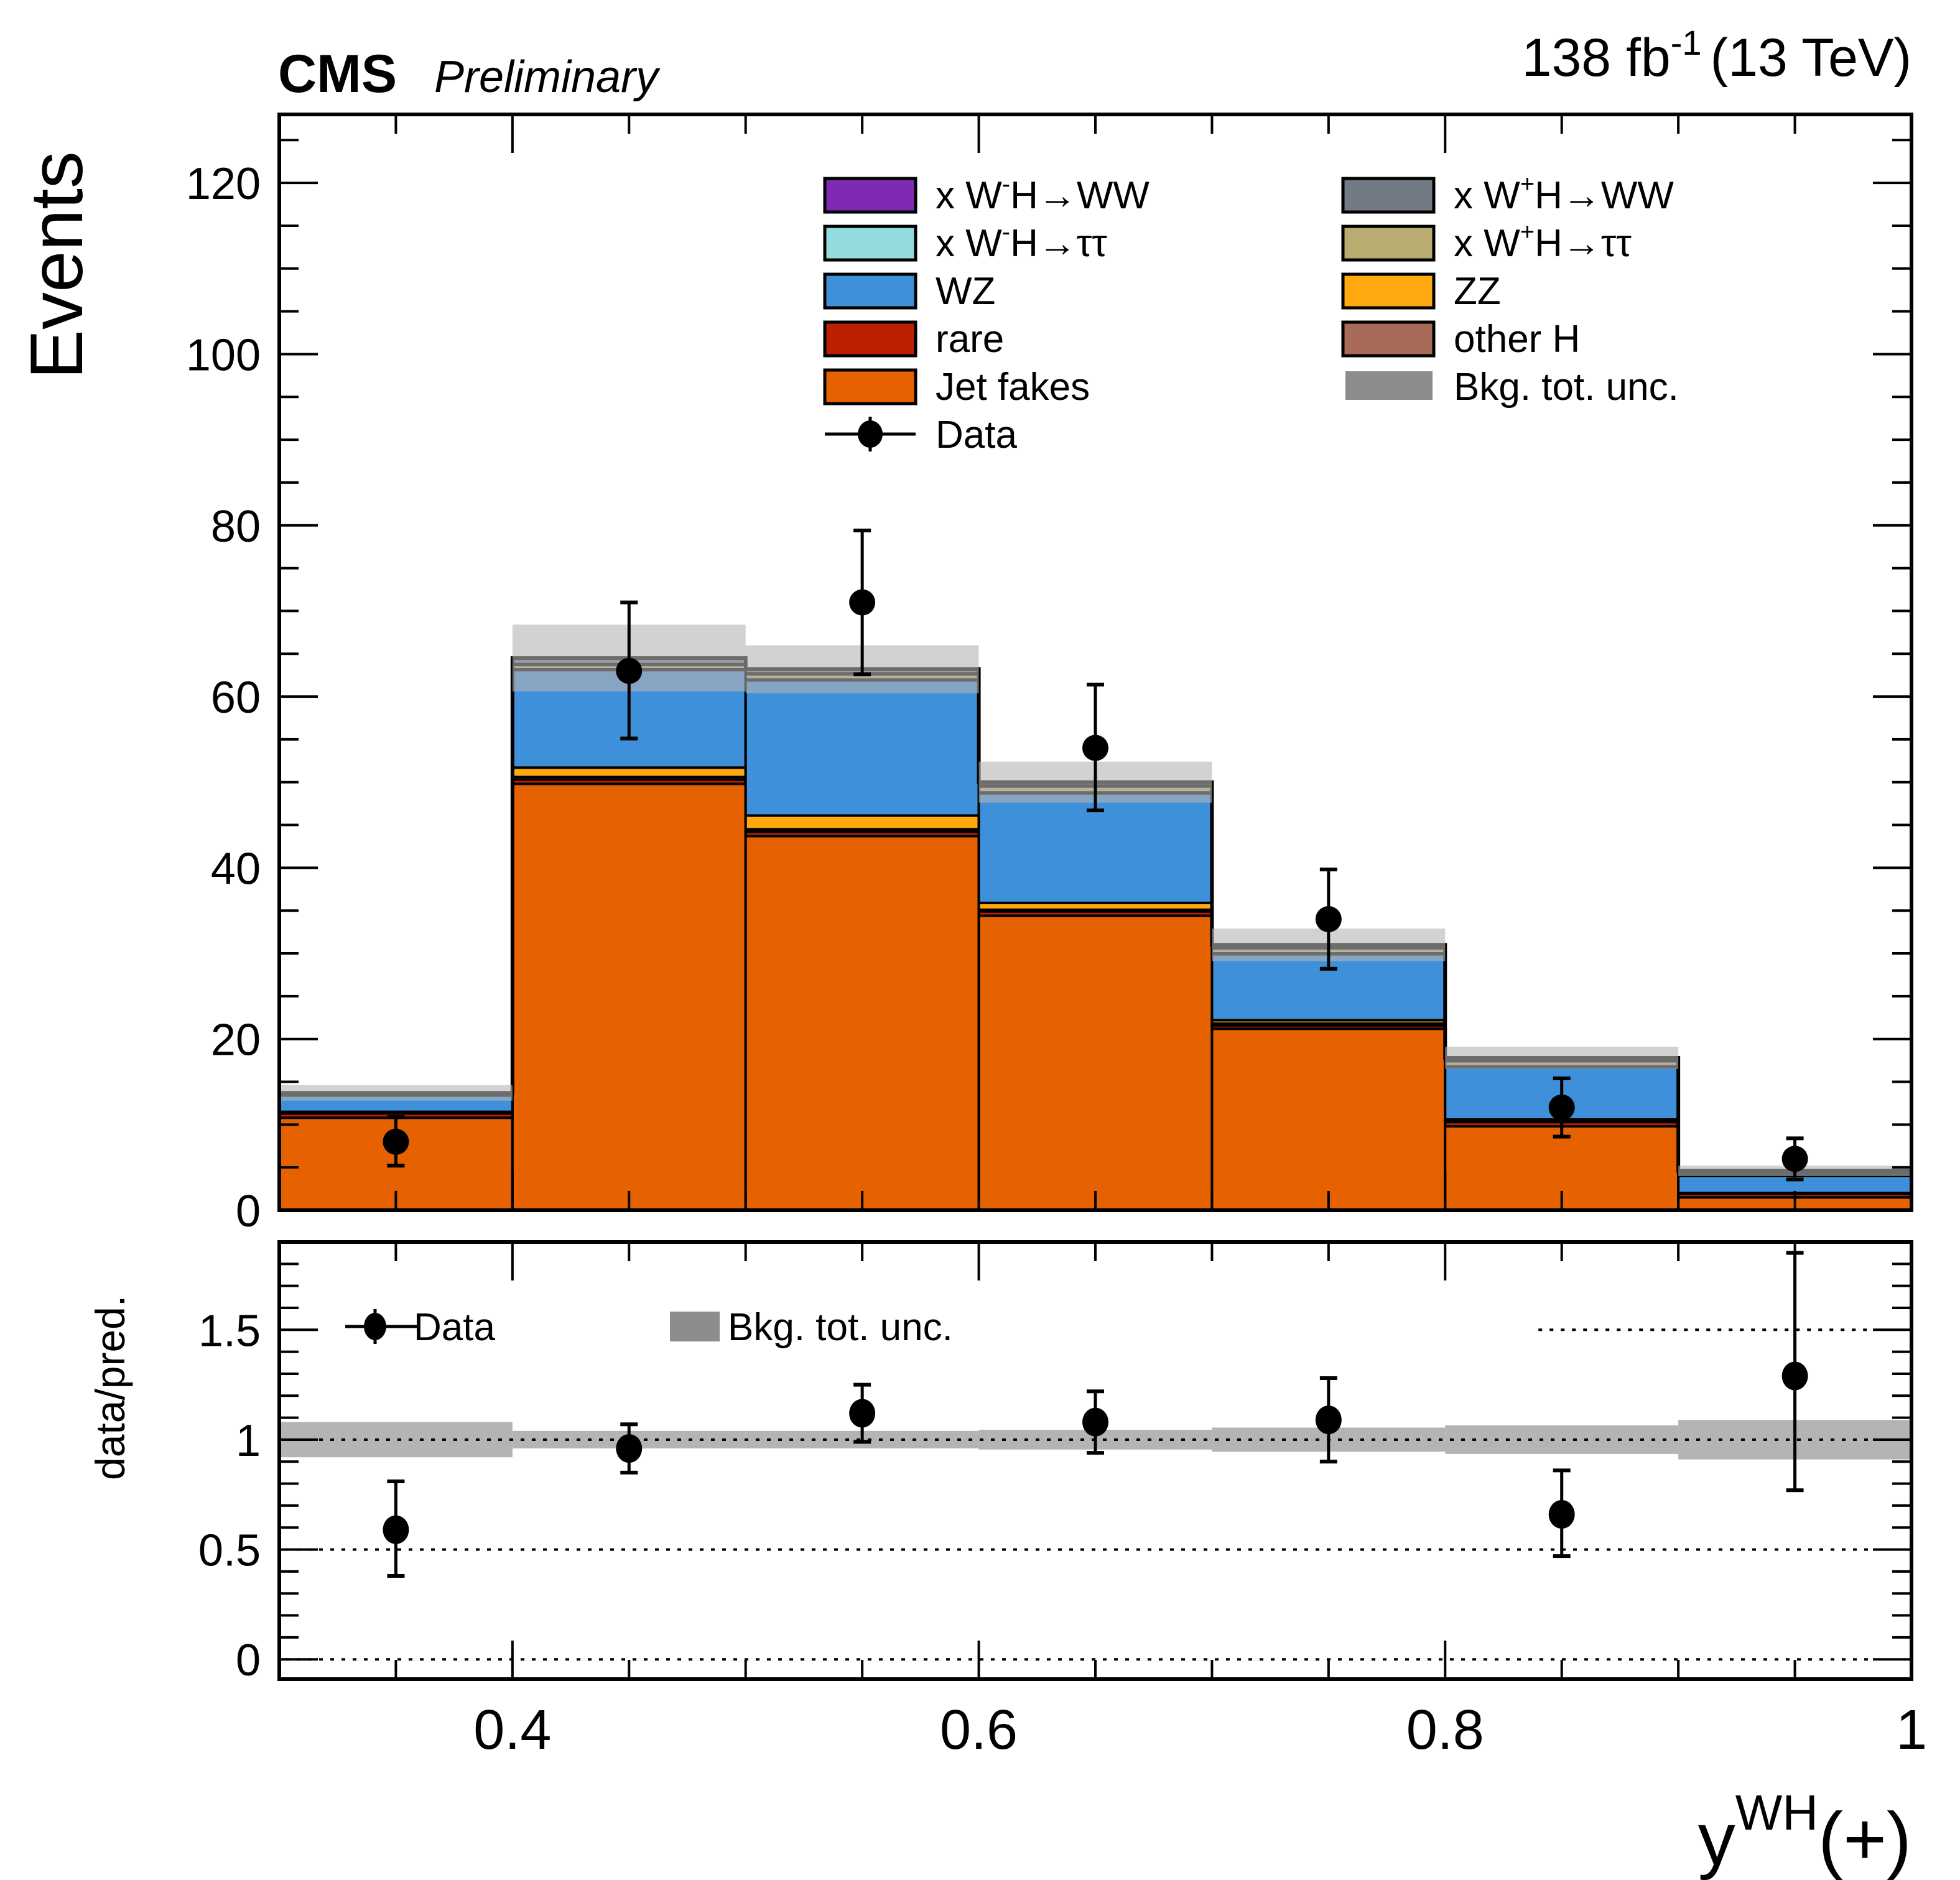 This screenshot has height=1880, width=1960. I want to click on stack-bar-WZ, so click(862, 748).